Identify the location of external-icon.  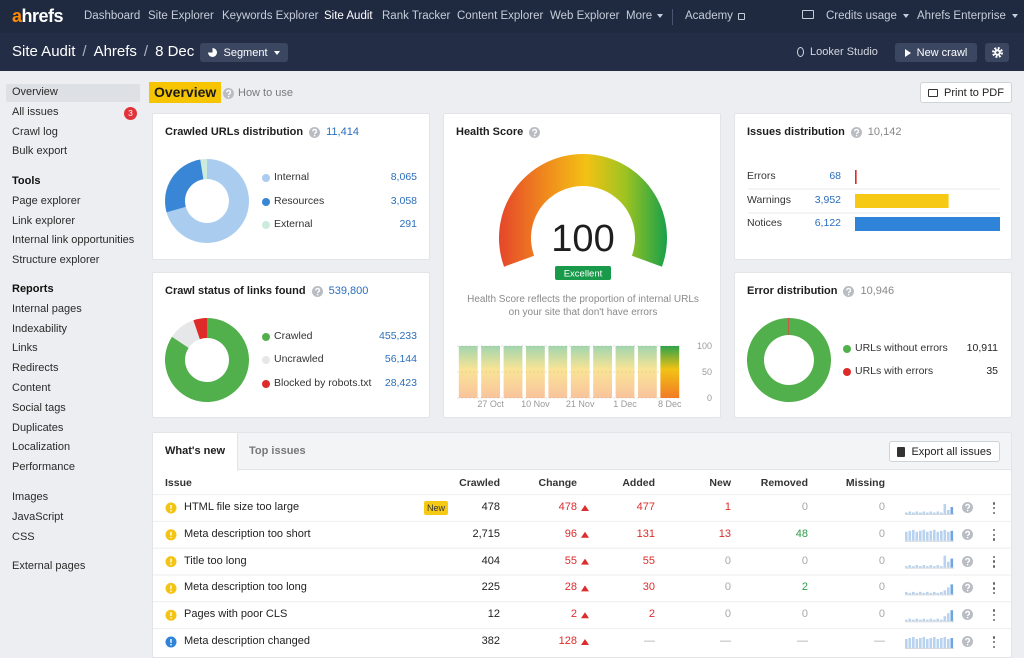
(741, 16).